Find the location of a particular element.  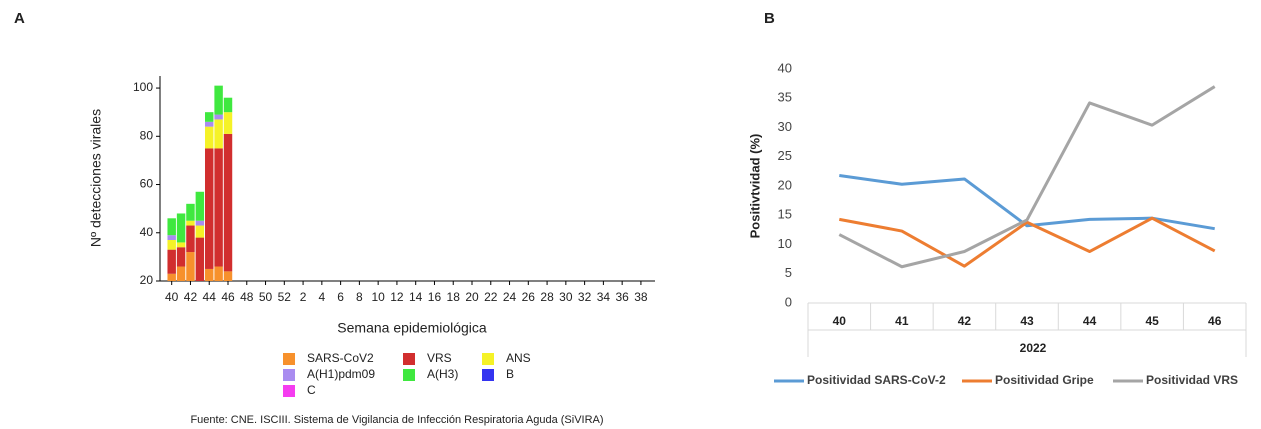

x-tick-label: 16 is located at coordinates (435, 297).